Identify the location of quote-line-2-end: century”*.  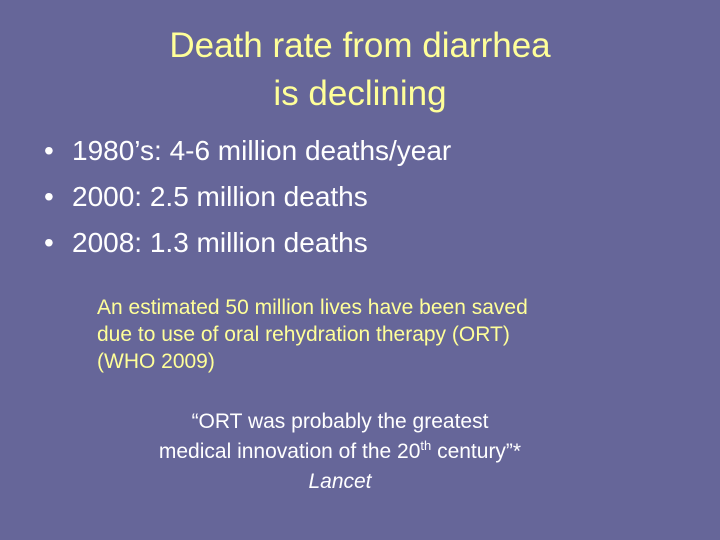
(476, 451).